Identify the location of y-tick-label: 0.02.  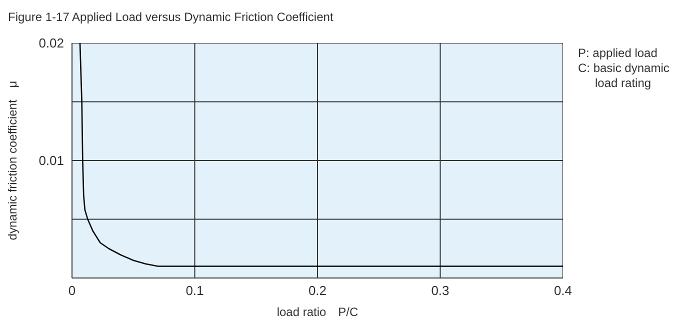
(51, 43).